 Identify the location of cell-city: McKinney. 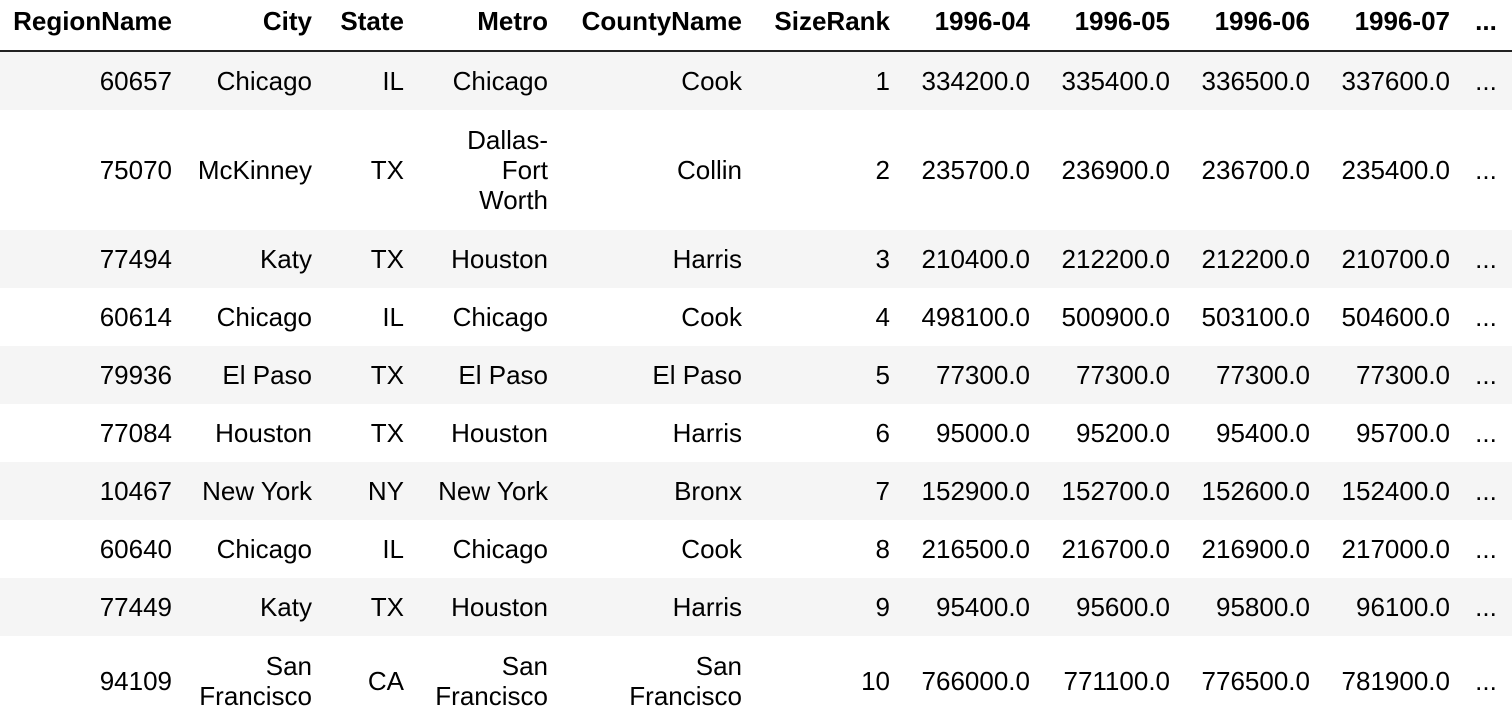
(254, 170).